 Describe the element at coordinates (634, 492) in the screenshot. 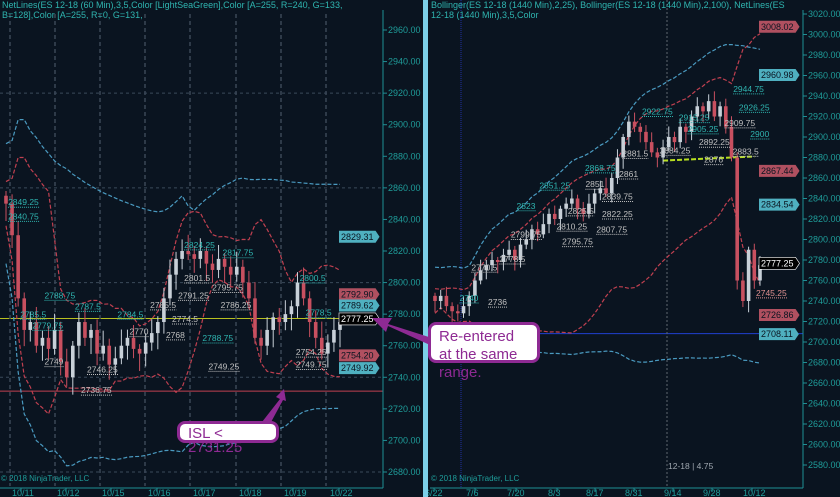

I see `x-tick-label: 8/31` at that location.